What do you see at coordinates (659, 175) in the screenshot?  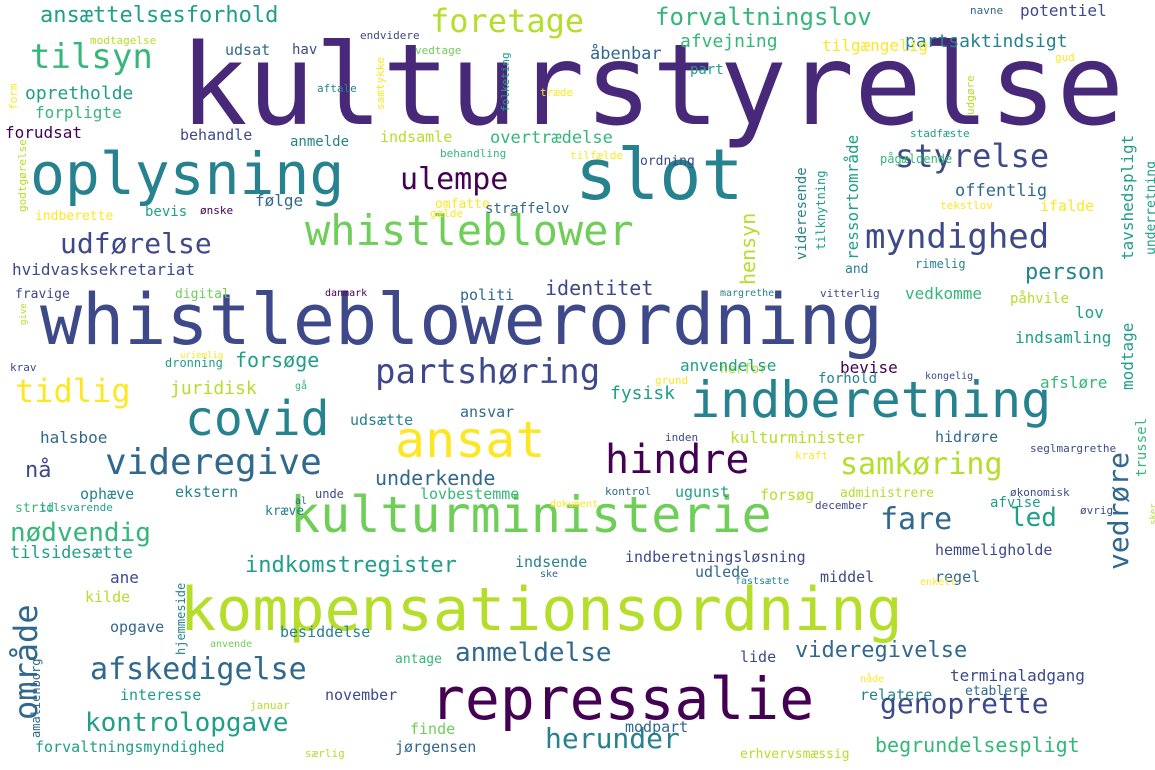 I see `word-slot: slot` at bounding box center [659, 175].